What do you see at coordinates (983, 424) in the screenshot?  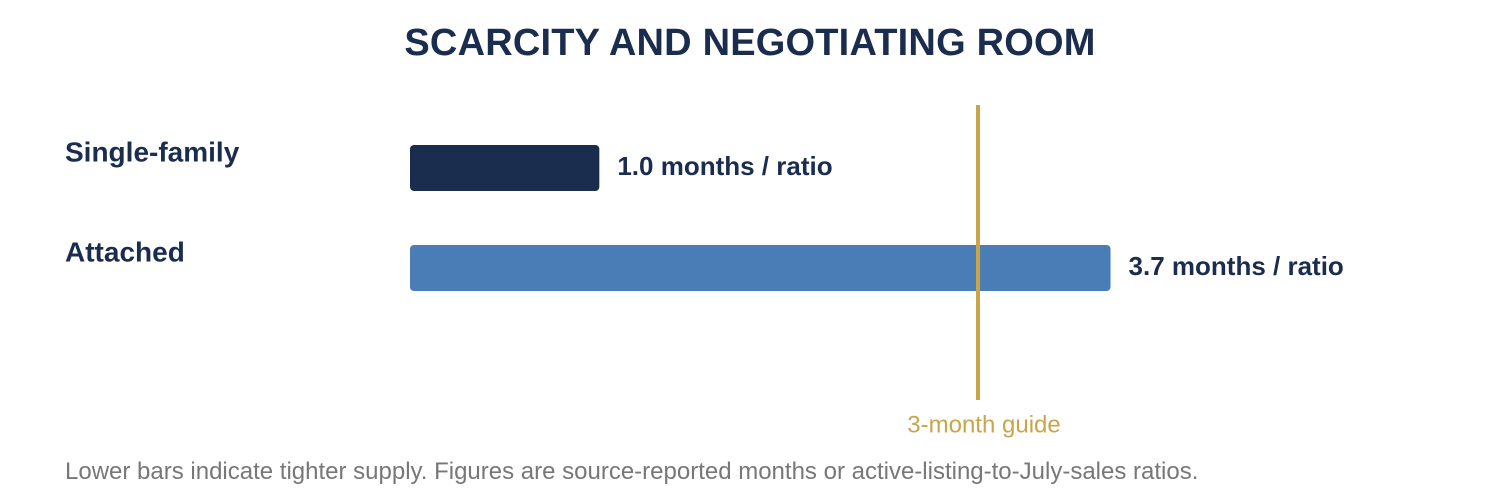 I see `reference-line-label: 3-month guide` at bounding box center [983, 424].